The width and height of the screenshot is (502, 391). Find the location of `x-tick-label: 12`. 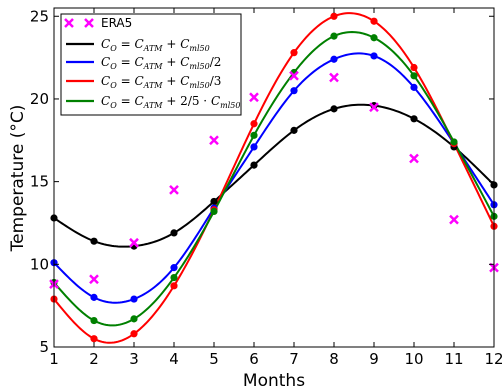

x-tick-label: 12 is located at coordinates (493, 359).